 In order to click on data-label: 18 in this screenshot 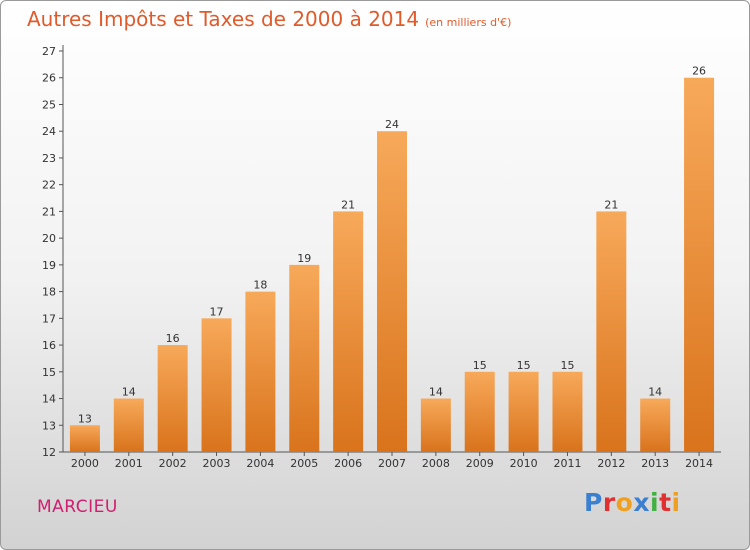, I will do `click(260, 285)`.